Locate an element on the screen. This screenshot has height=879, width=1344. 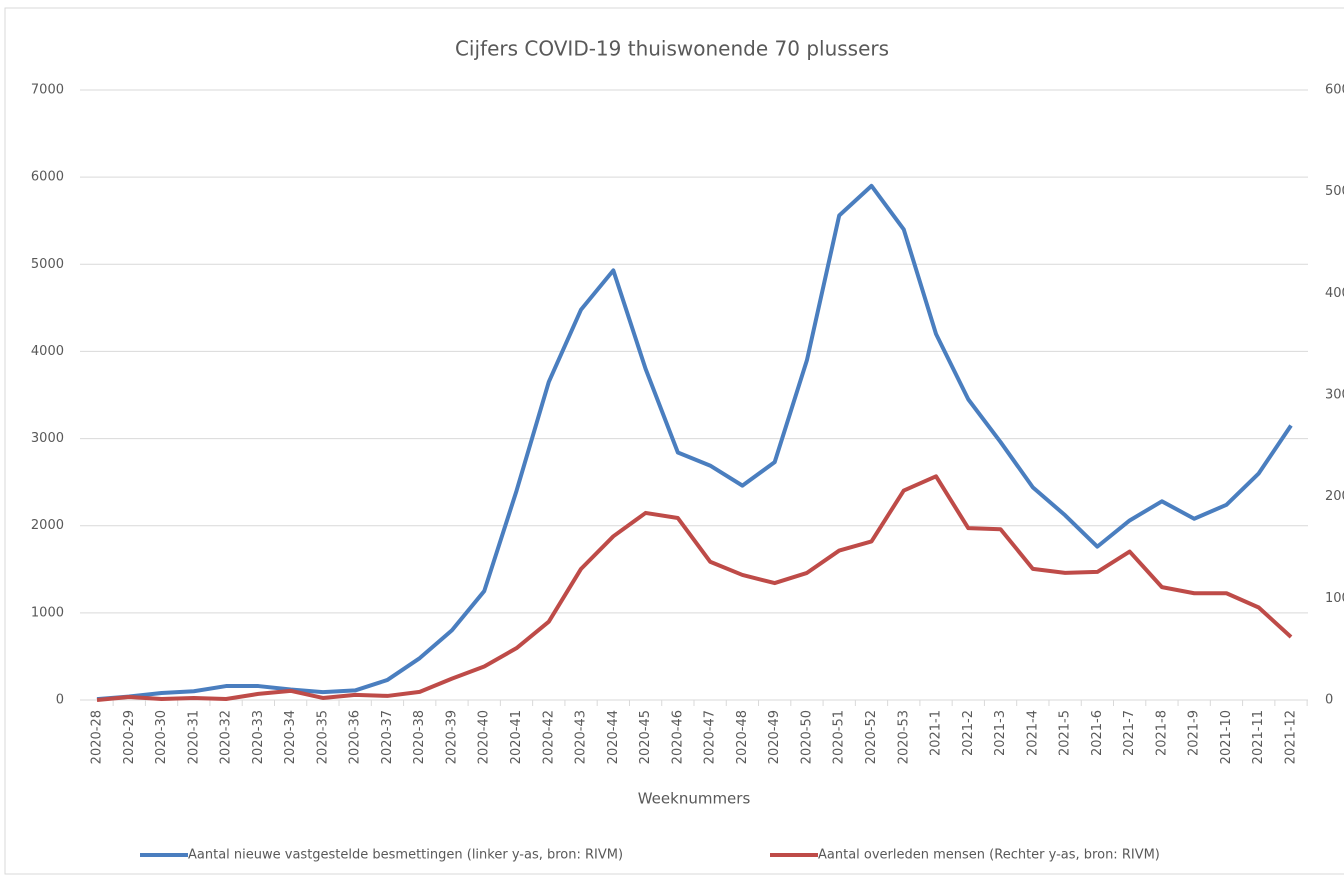
y-tick-label: 4000 is located at coordinates (47, 351).